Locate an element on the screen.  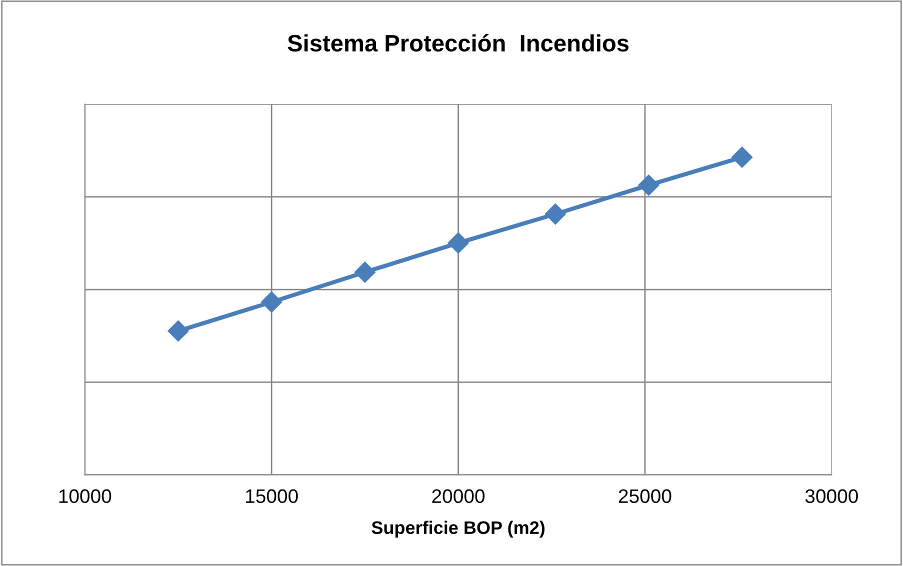
x-axis-title: Superficie BOP (m2) is located at coordinates (458, 529).